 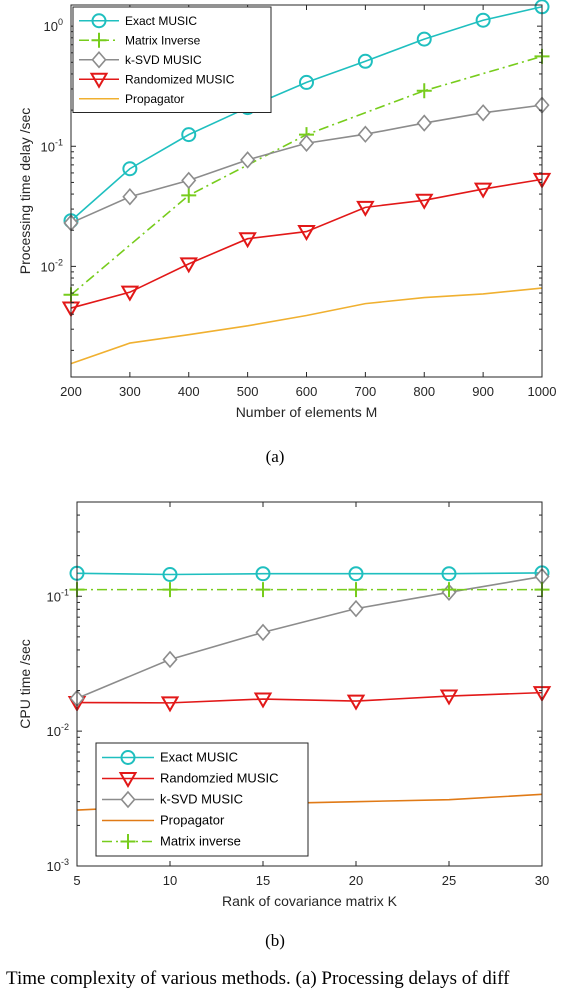 I want to click on legend-entry-label: Matrix inverse, so click(x=200, y=841).